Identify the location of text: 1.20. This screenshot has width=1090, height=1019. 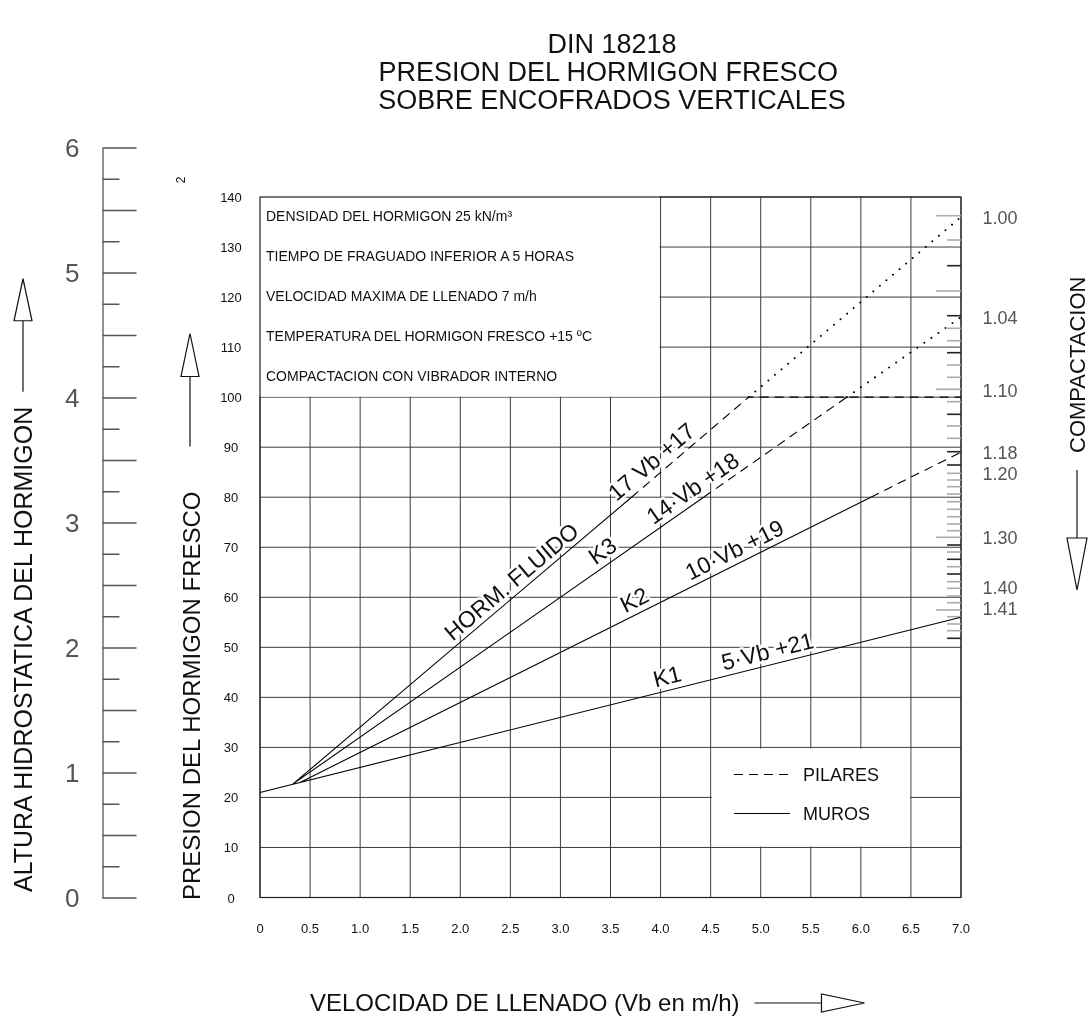
(1000, 473).